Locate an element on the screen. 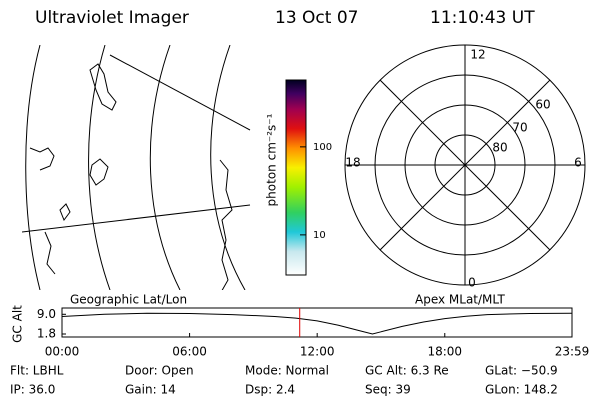  info-text: IP: 36.0 is located at coordinates (32, 390).